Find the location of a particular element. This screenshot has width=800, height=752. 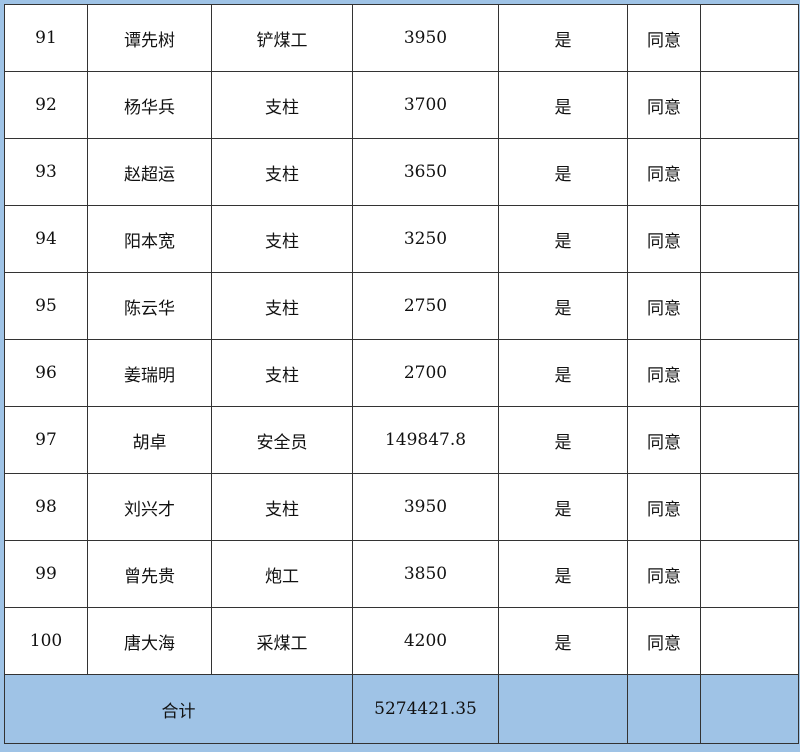

cell-name: 阳本宽 is located at coordinates (149, 239).